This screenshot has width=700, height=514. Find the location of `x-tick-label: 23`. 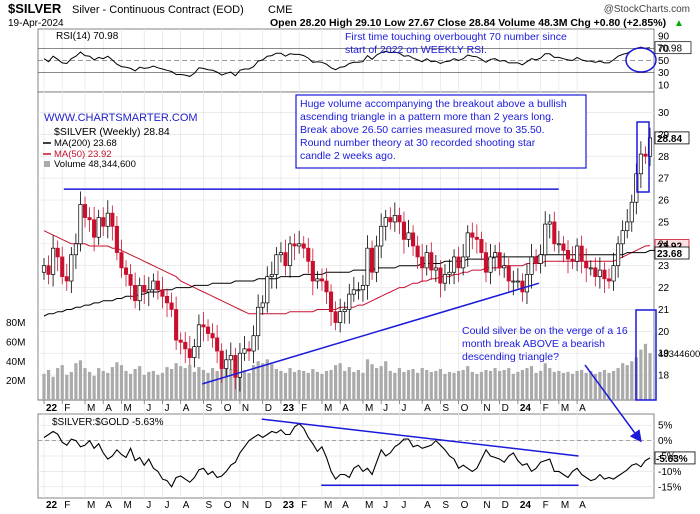

x-tick-label: 23 is located at coordinates (289, 408).